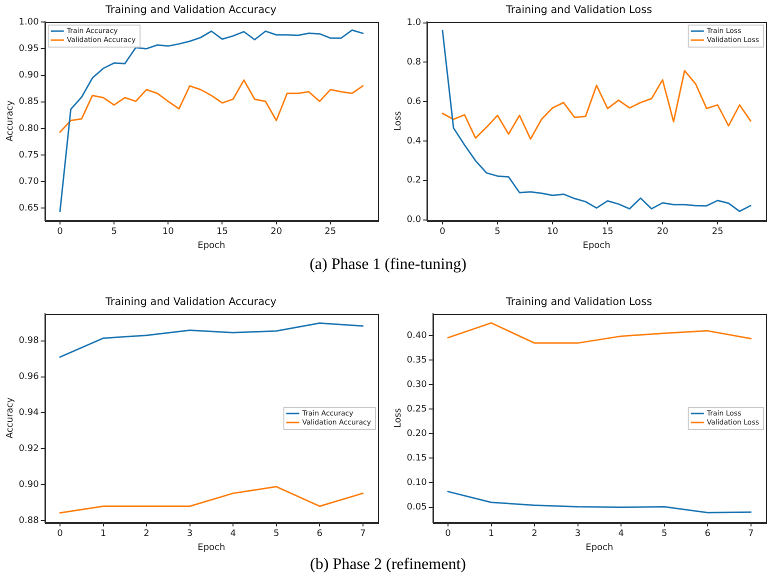 This screenshot has height=586, width=776. I want to click on y-tick-label: 0.20, so click(417, 434).